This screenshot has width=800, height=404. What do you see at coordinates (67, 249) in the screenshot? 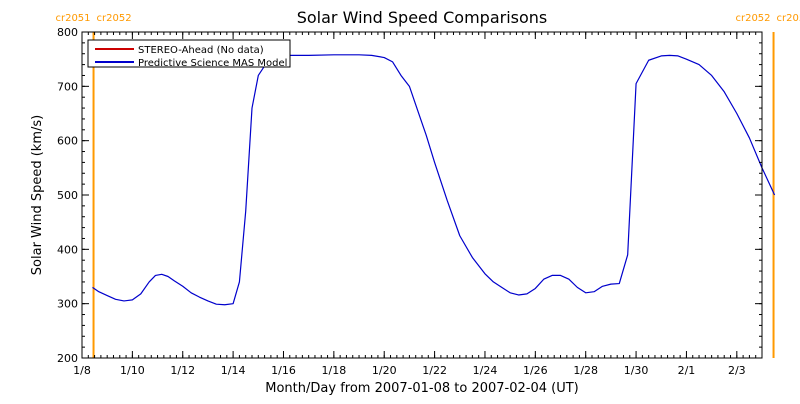
I see `y-tick-label: 400` at bounding box center [67, 249].